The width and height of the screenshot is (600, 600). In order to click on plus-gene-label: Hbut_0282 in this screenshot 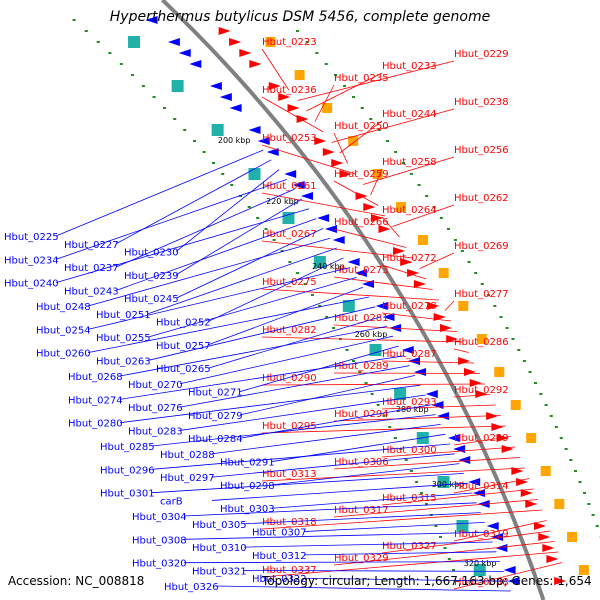, I will do `click(289, 330)`.